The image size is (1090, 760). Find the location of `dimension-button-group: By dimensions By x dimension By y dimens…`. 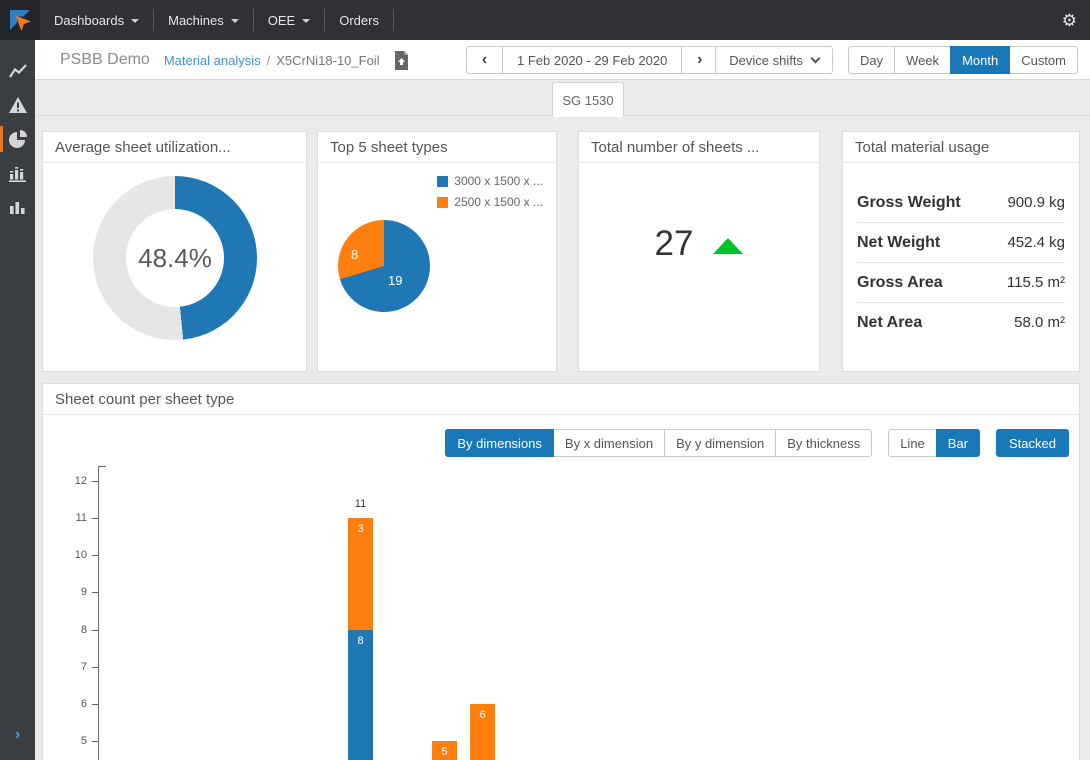

dimension-button-group: By dimensions By x dimension By y dimens… is located at coordinates (659, 443).